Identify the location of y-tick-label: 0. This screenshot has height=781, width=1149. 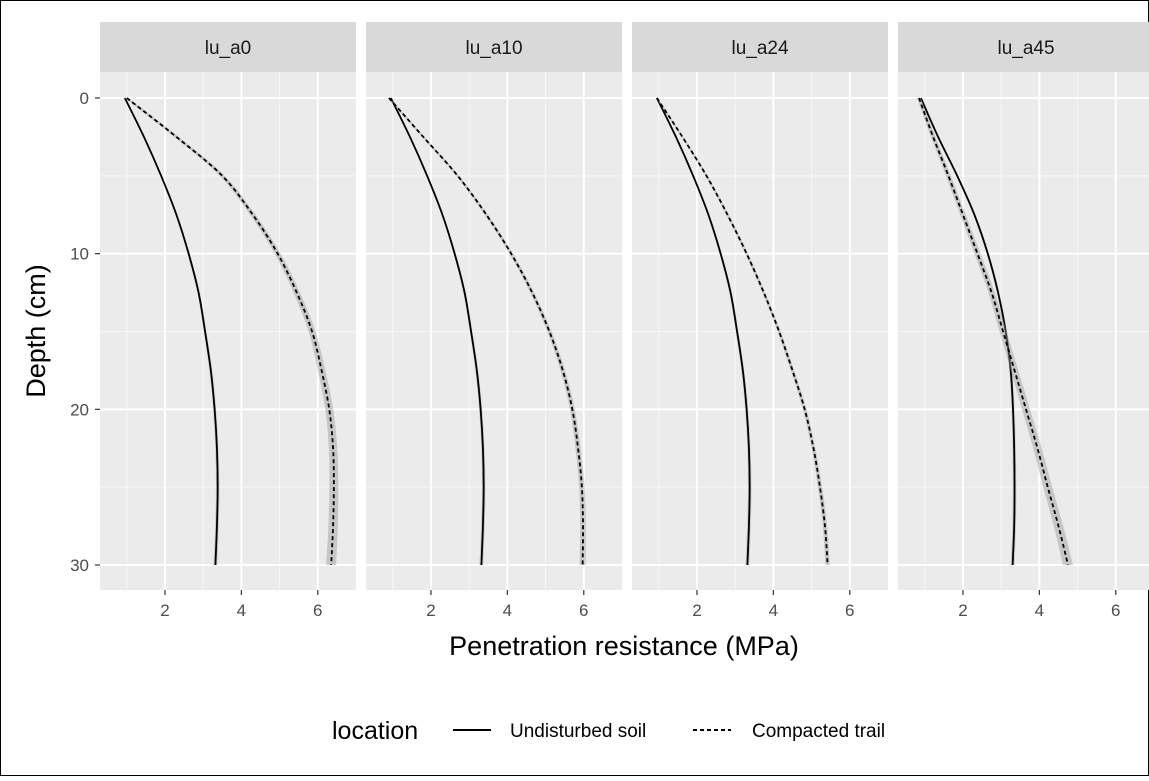
(84, 98).